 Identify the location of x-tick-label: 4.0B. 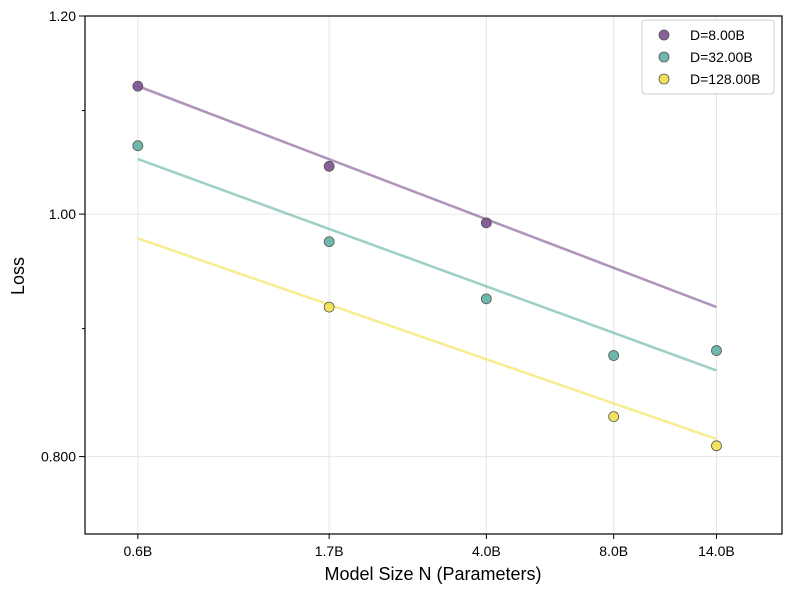
(486, 551).